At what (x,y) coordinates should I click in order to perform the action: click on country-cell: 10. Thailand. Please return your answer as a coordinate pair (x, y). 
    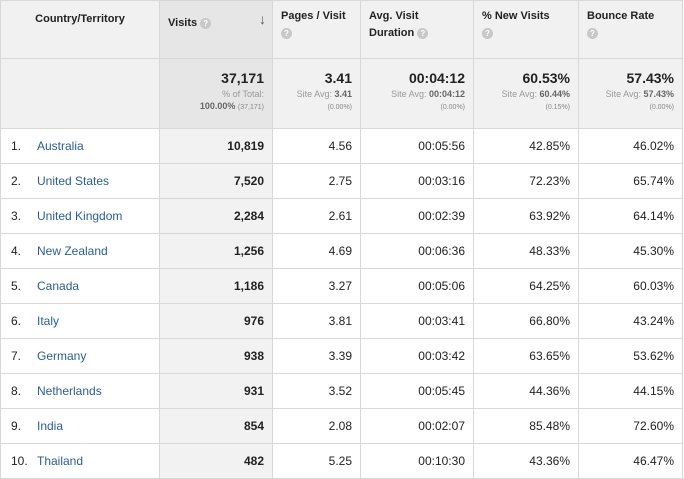
    Looking at the image, I should click on (80, 461).